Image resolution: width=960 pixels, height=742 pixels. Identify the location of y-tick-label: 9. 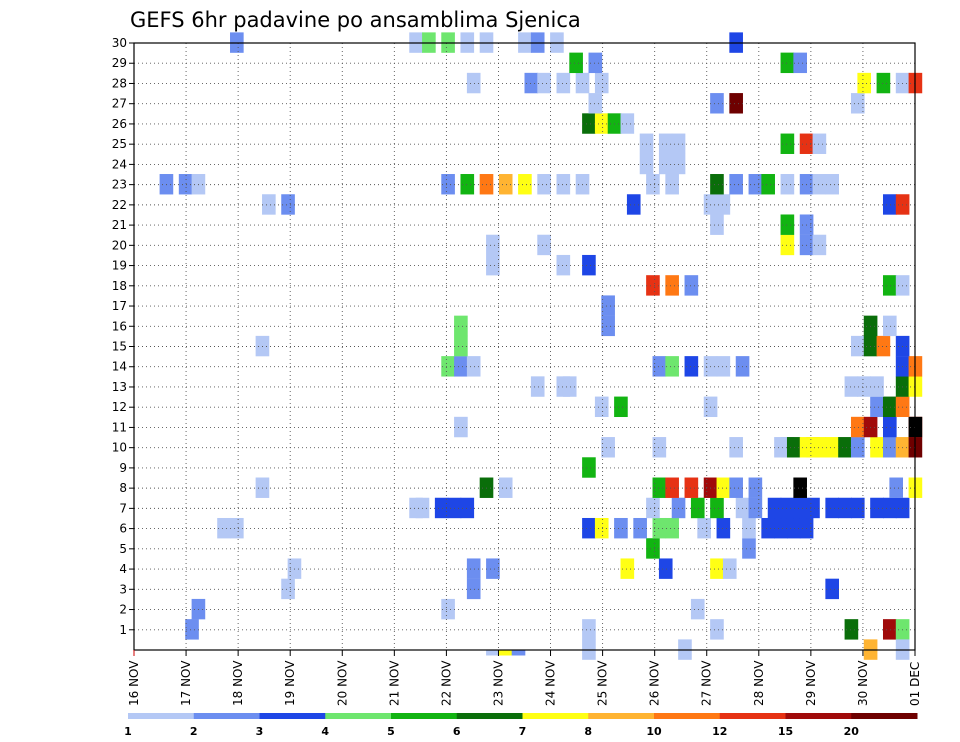
(123, 468).